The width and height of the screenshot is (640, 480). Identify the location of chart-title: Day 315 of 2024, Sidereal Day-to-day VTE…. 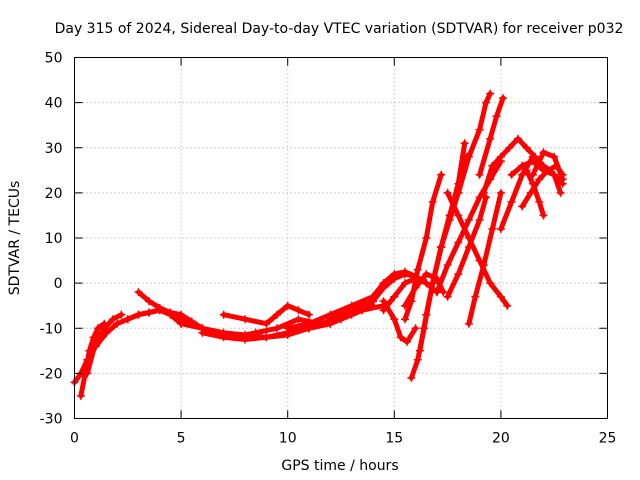
(339, 29).